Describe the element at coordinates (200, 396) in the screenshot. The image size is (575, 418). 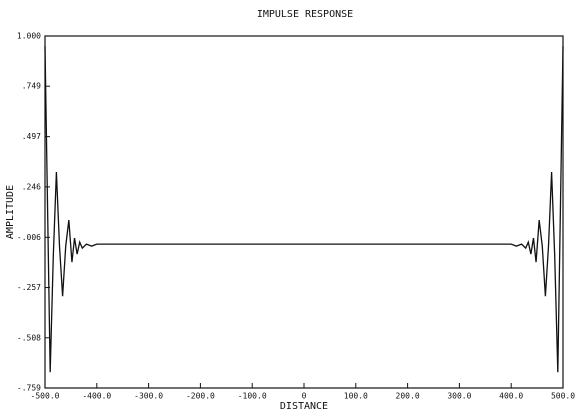
I see `x-tick-label: -200.0` at that location.